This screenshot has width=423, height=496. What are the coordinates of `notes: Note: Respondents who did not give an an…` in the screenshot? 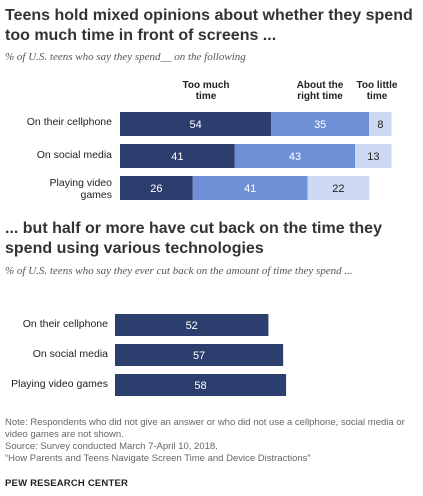 It's located at (211, 441).